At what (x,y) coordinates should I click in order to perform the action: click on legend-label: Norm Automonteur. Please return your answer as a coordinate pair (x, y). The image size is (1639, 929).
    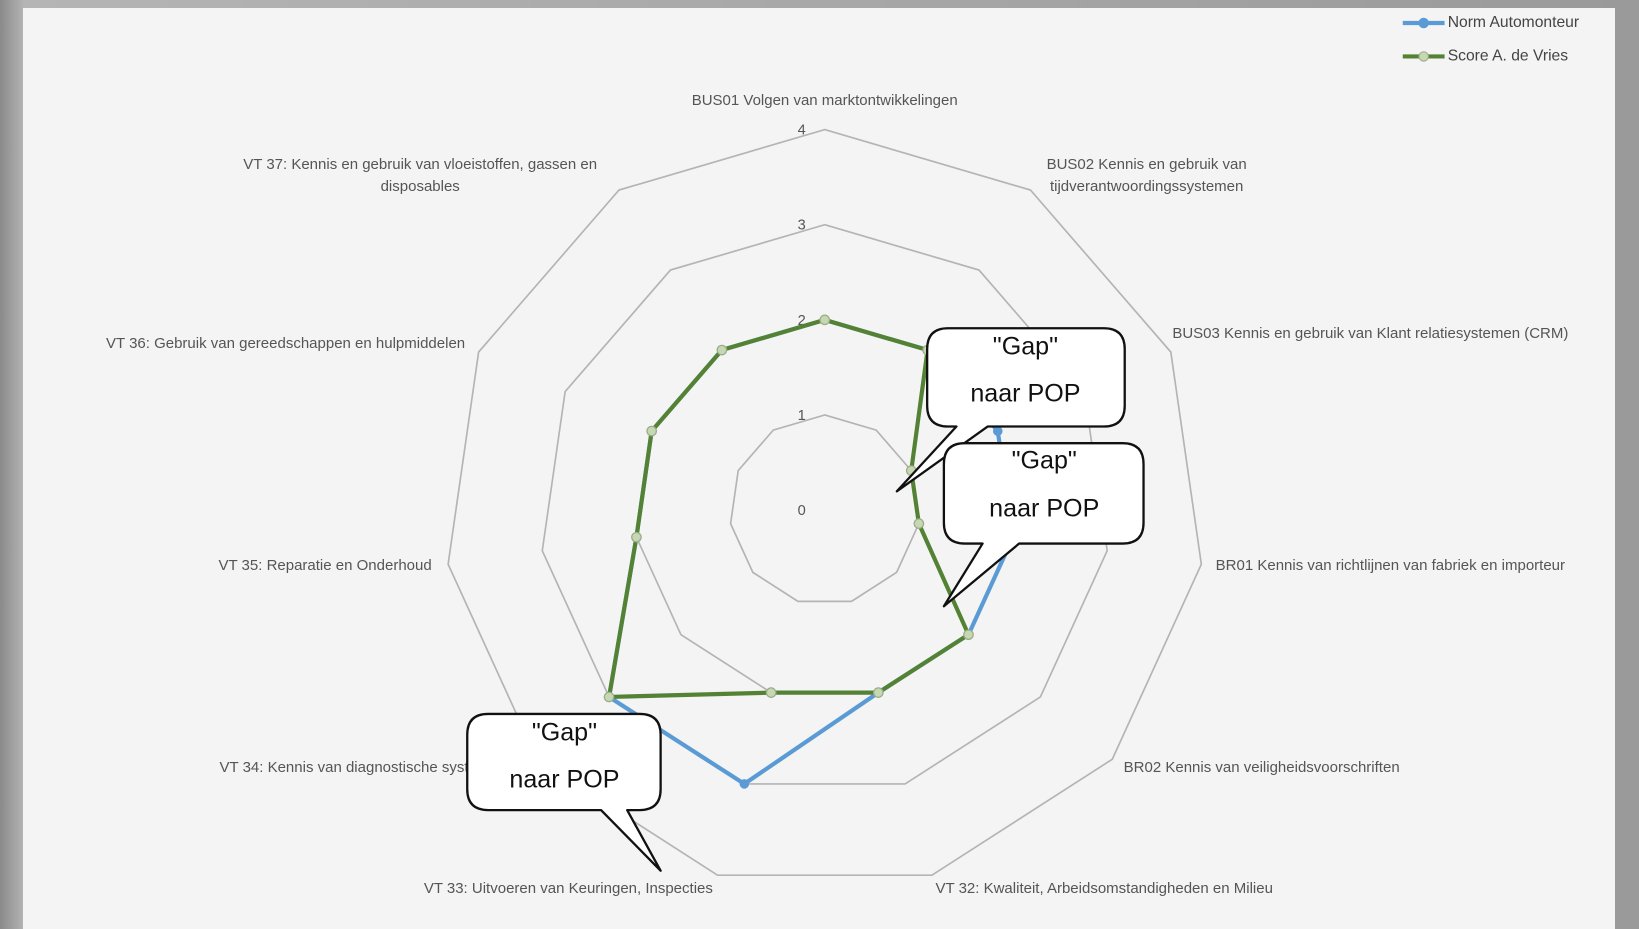
    Looking at the image, I should click on (1513, 22).